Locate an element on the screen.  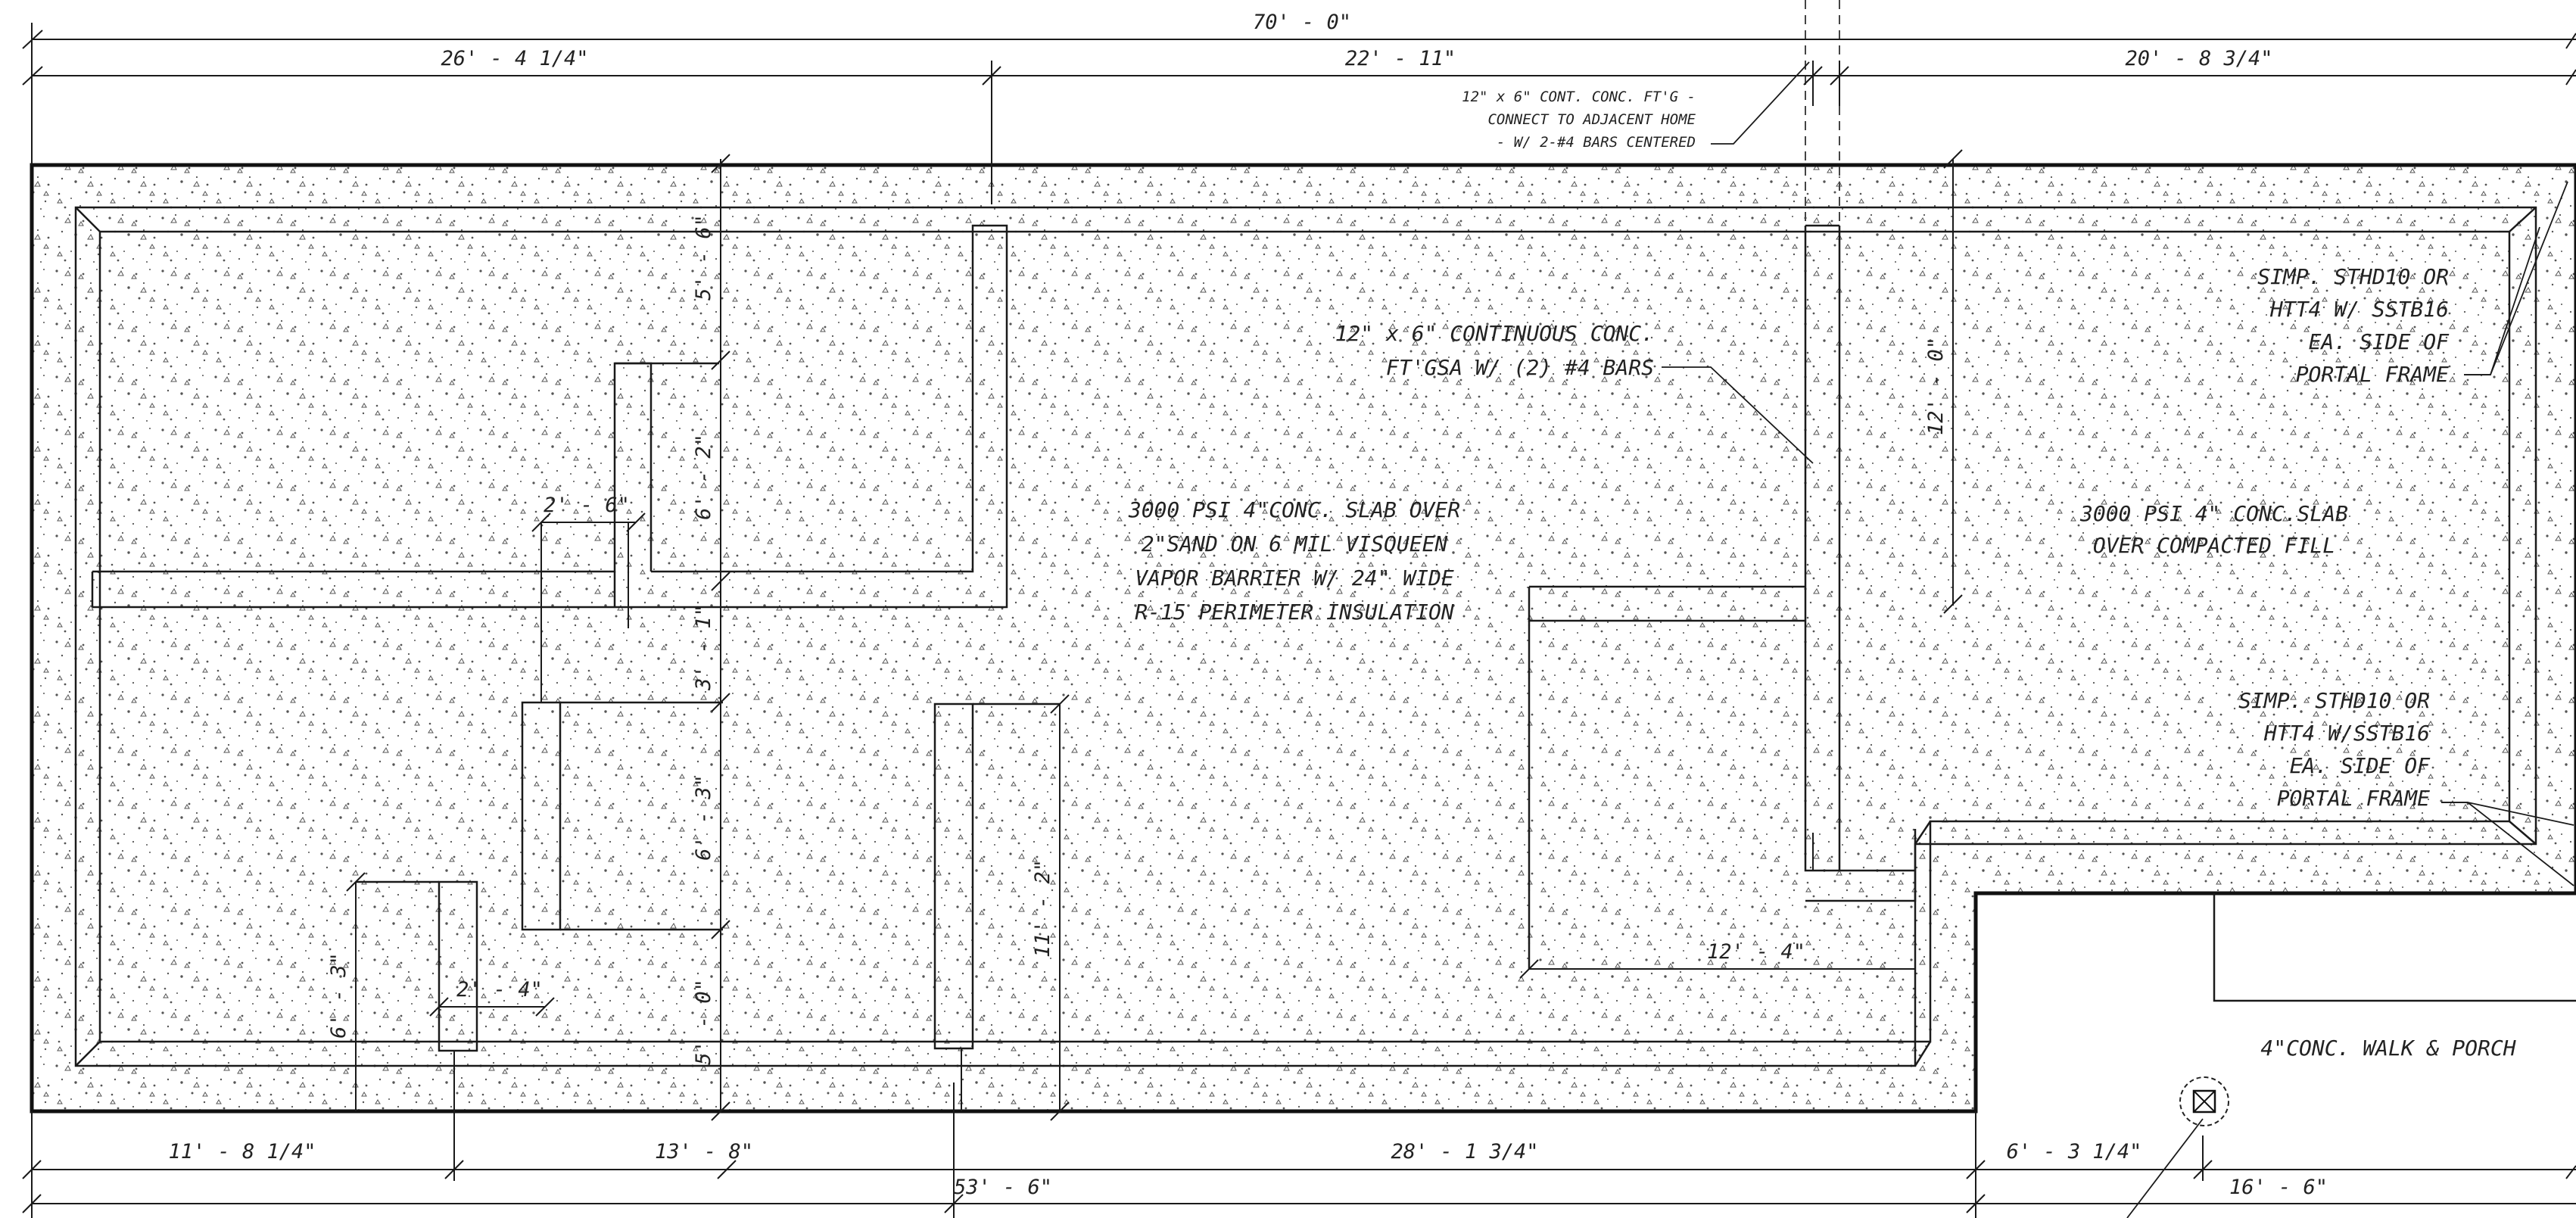
adjacent-footing-dashed is located at coordinates (1822, 113).